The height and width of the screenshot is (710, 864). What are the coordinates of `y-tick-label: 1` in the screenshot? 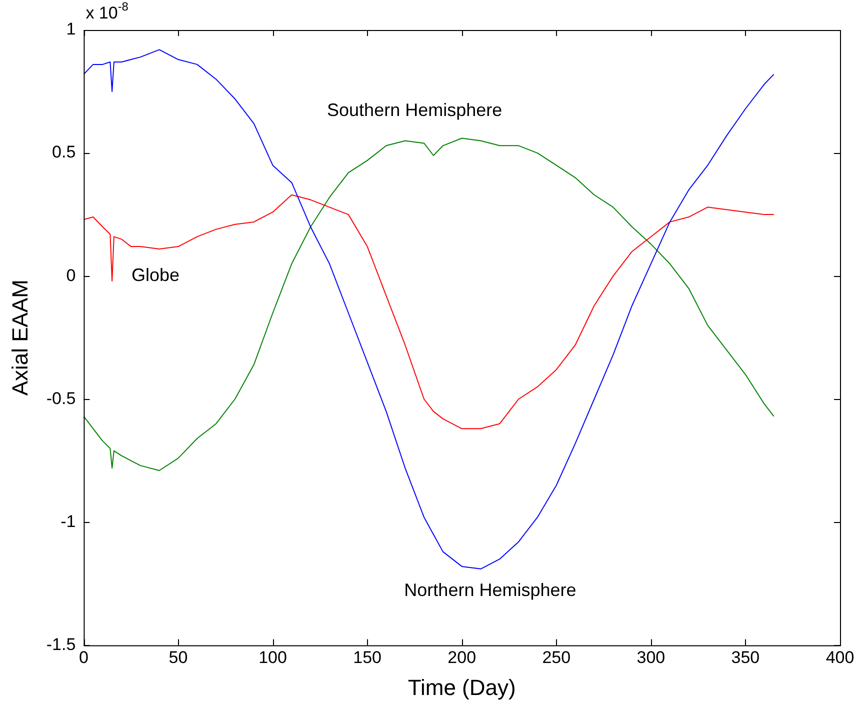 It's located at (71, 29).